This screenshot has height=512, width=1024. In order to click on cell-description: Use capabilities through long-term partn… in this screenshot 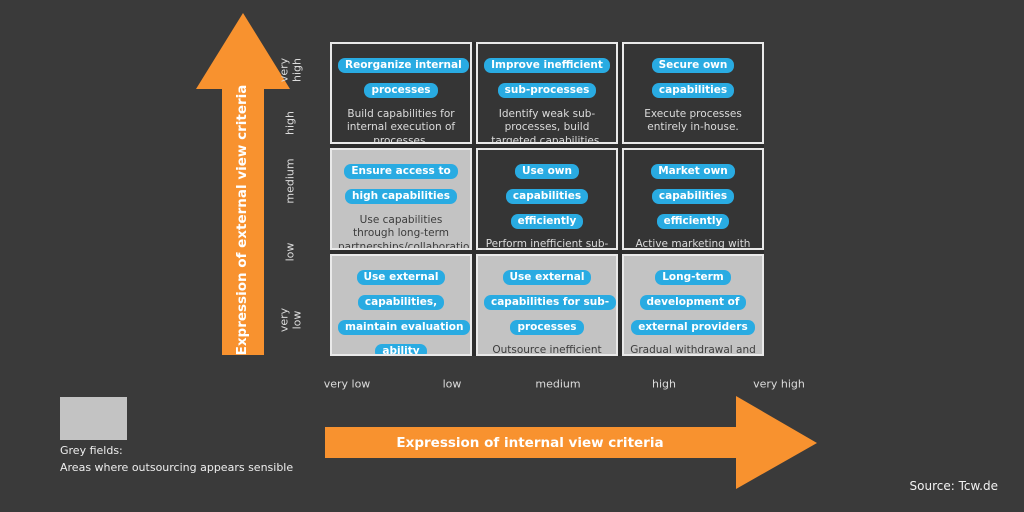, I will do `click(405, 231)`.